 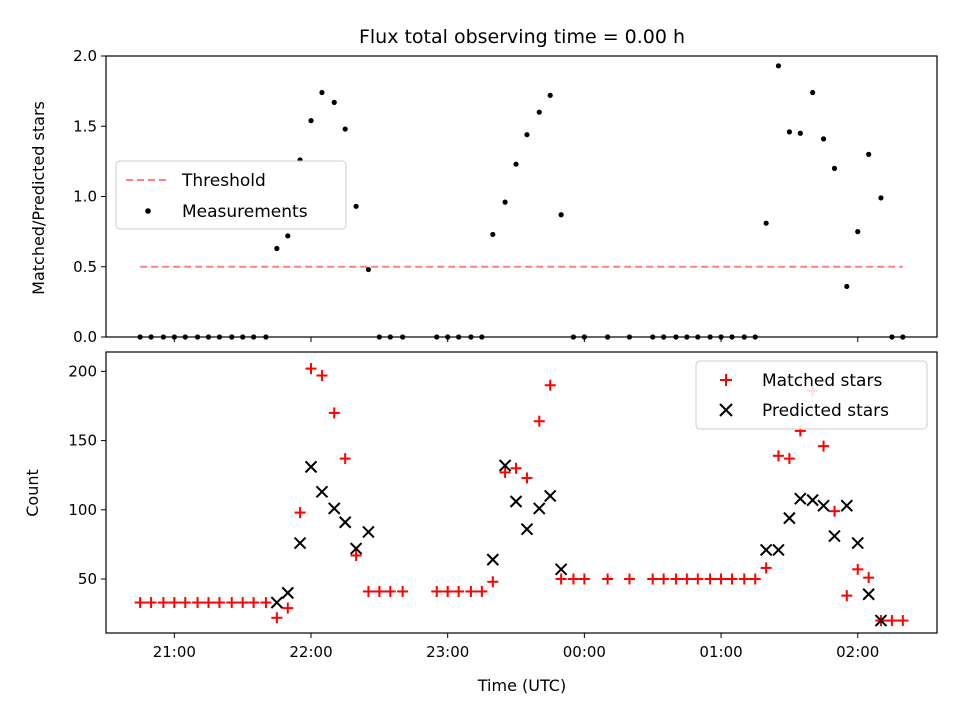 What do you see at coordinates (148, 211) in the screenshot?
I see `legend-measurements-swatch` at bounding box center [148, 211].